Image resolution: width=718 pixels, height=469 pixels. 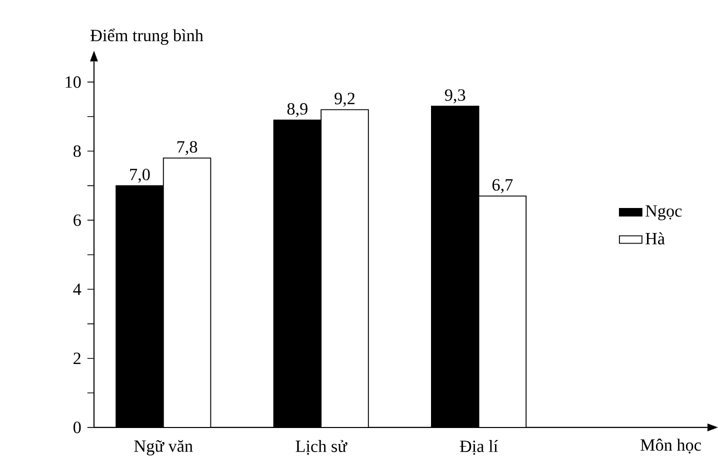 I want to click on y-tick-label: 4, so click(x=77, y=289).